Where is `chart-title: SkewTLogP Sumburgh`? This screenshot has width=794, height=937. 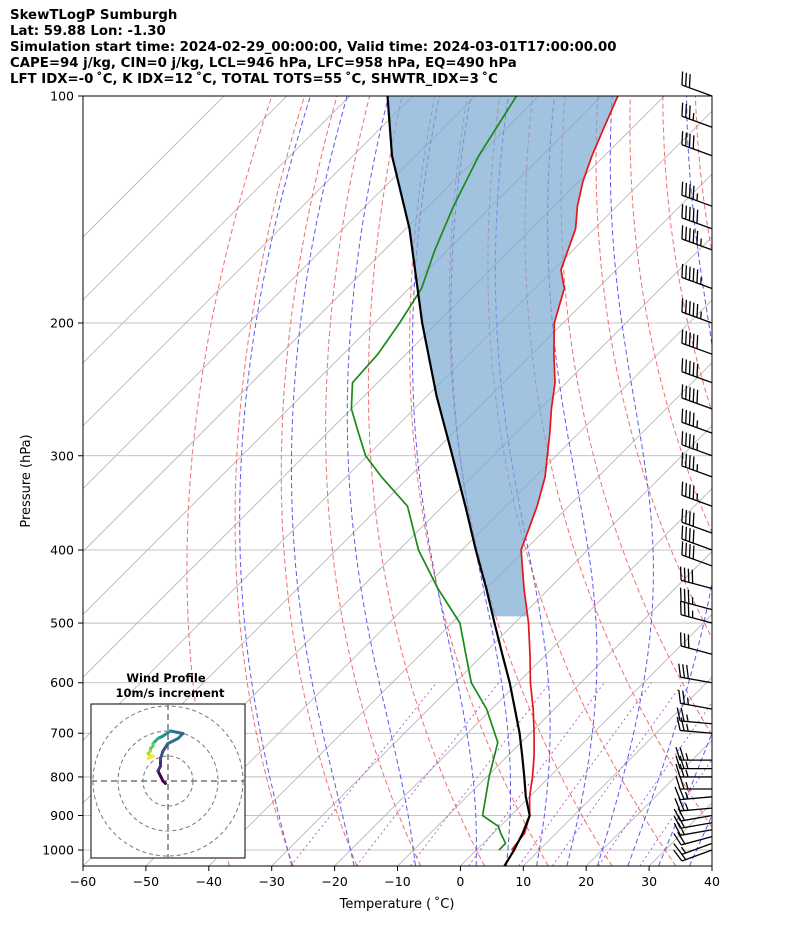 chart-title: SkewTLogP Sumburgh is located at coordinates (94, 15).